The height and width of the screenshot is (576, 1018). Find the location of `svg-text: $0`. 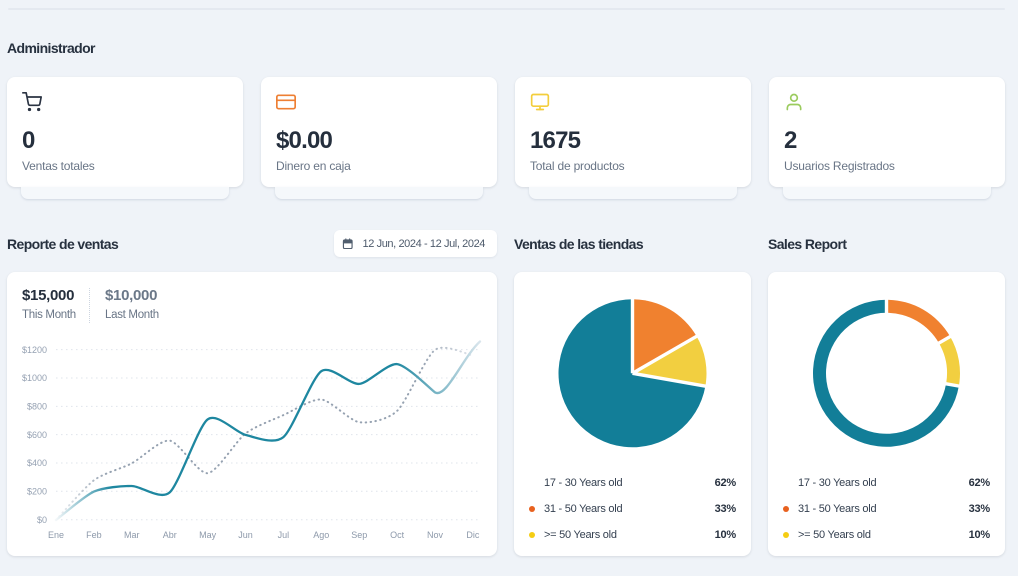

svg-text: $0 is located at coordinates (42, 520).